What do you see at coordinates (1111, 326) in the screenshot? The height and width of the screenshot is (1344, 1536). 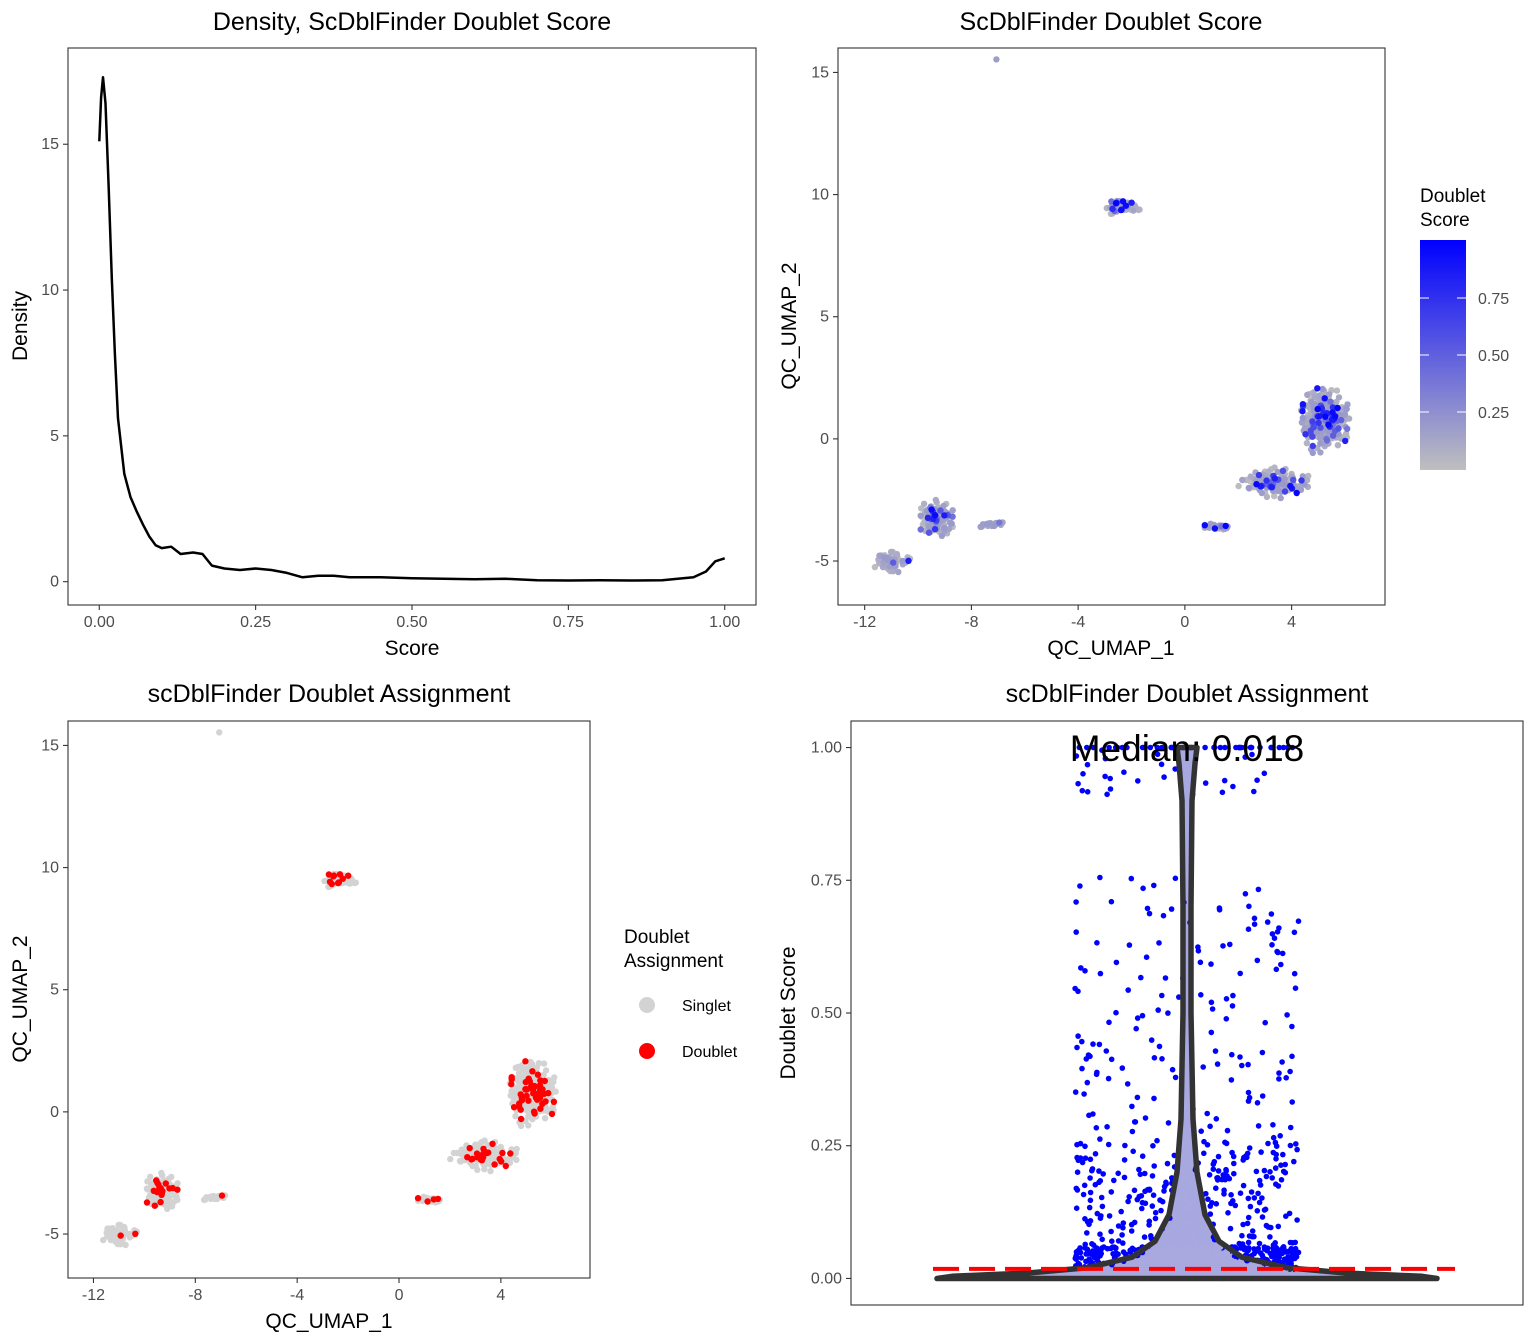 I see `umap-score-panel-border` at bounding box center [1111, 326].